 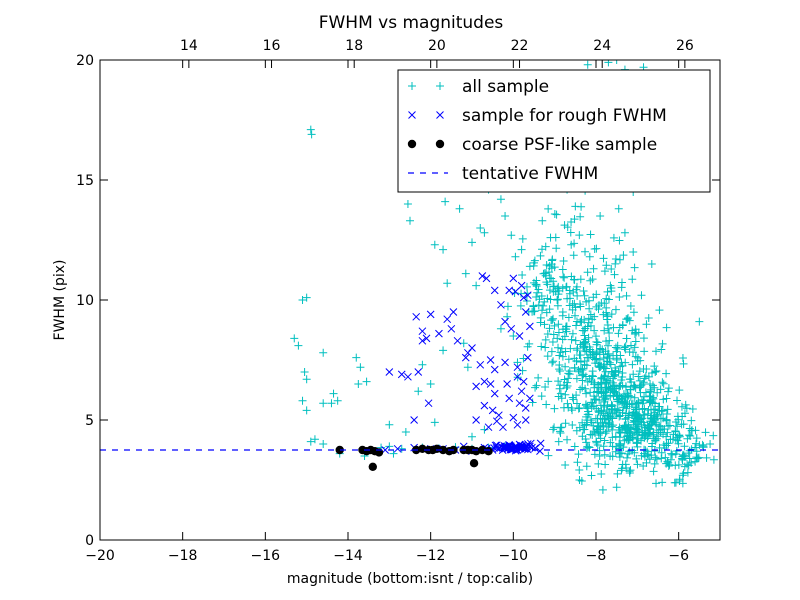 What do you see at coordinates (431, 556) in the screenshot?
I see `x-tick-label: −12` at bounding box center [431, 556].